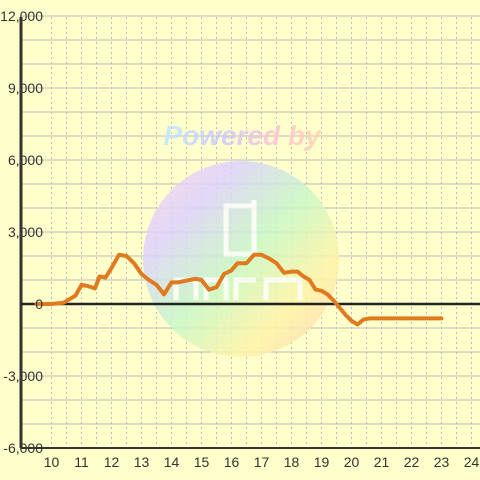 The image size is (480, 480). Describe the element at coordinates (25, 232) in the screenshot. I see `y-tick-label: 3,000` at that location.